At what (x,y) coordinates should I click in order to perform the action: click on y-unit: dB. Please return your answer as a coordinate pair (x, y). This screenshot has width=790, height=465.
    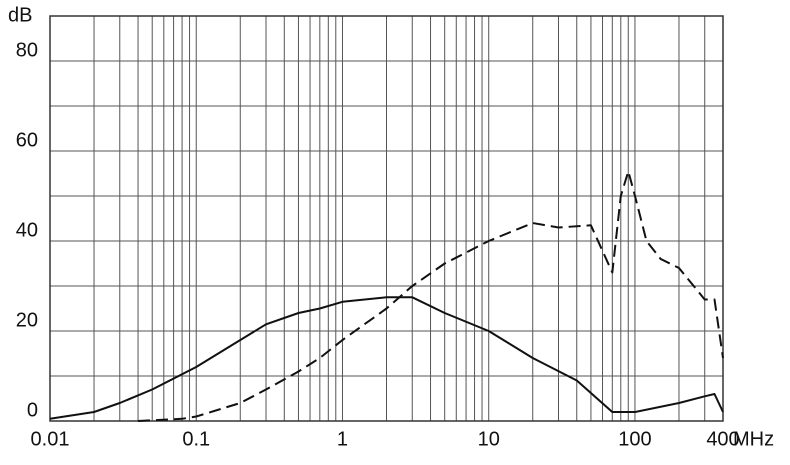
    Looking at the image, I should click on (20, 15).